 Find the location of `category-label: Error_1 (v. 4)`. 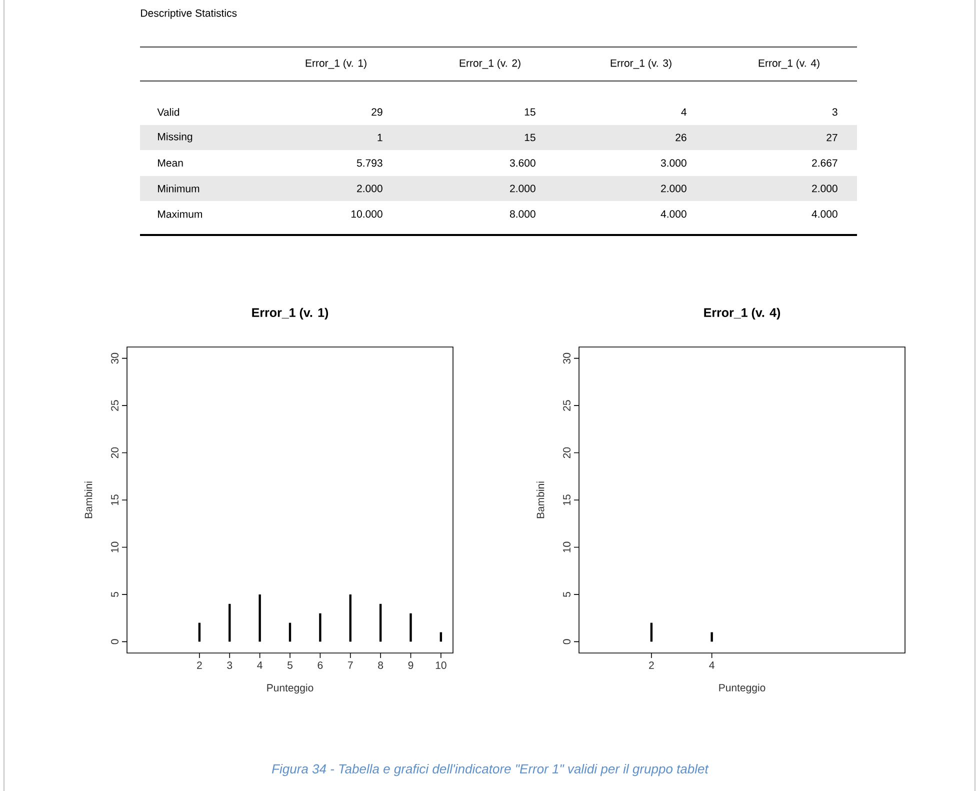

category-label: Error_1 (v. 4) is located at coordinates (789, 64).